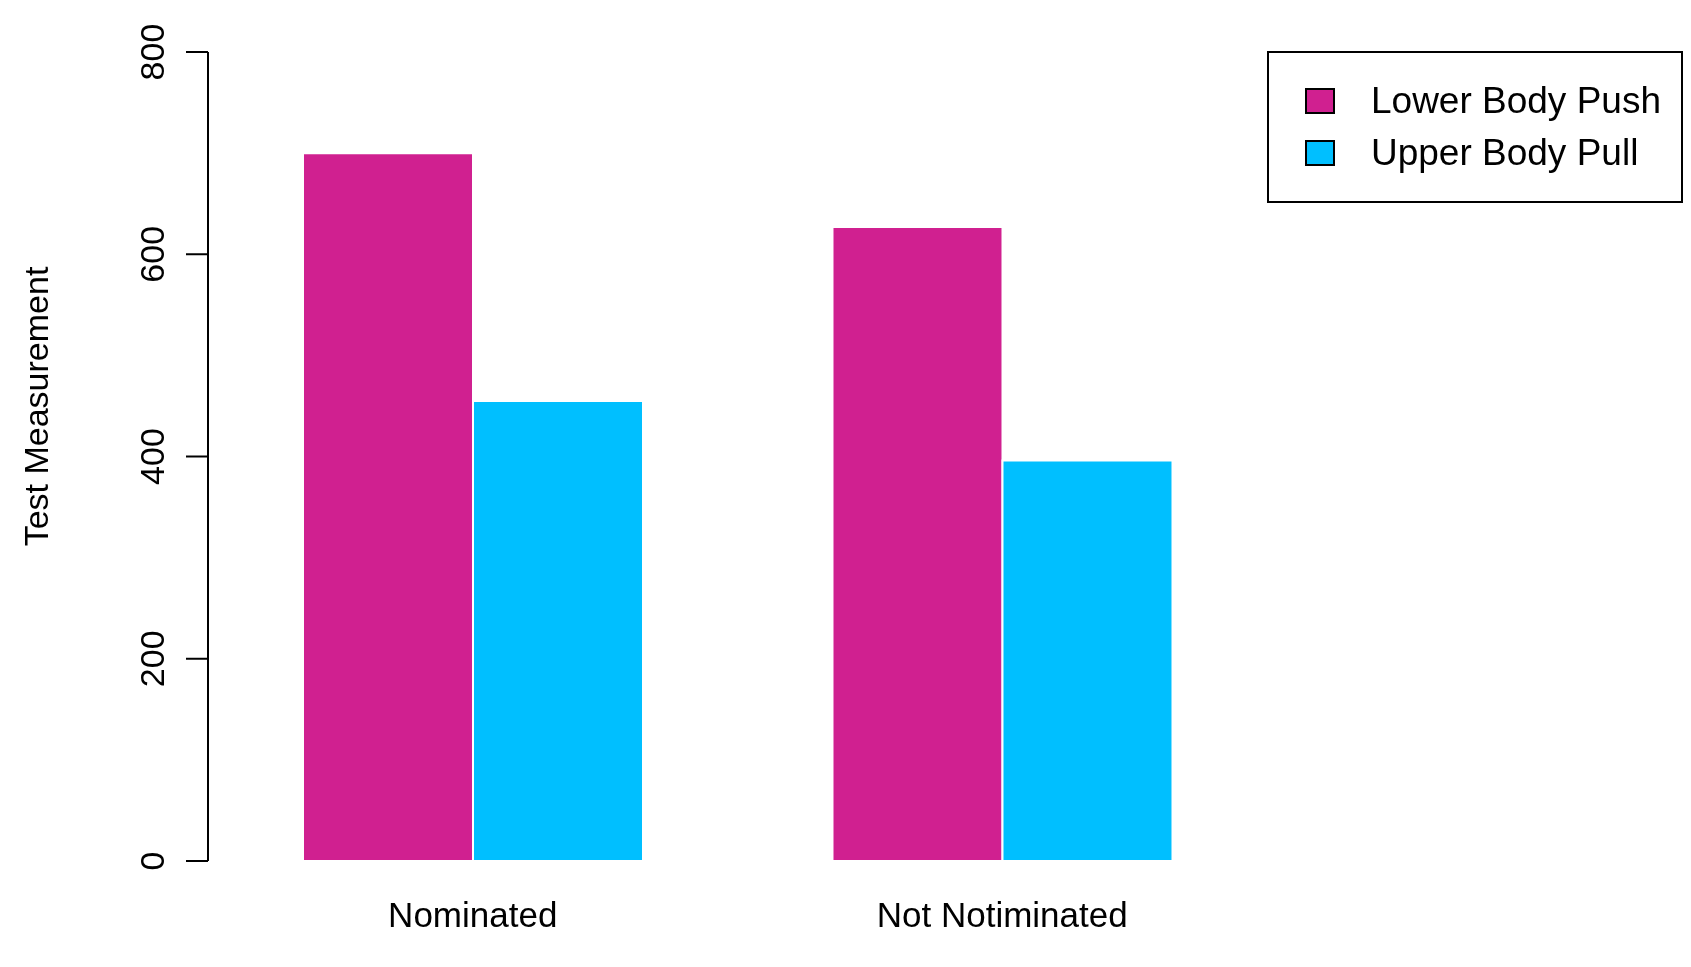 The image size is (1691, 967). Describe the element at coordinates (152, 52) in the screenshot. I see `y-tick-label: 800` at that location.